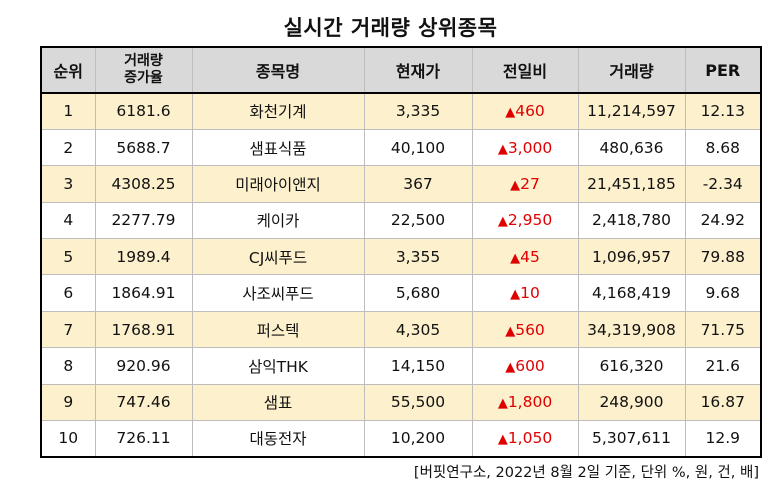 The height and width of the screenshot is (497, 781). Describe the element at coordinates (68, 293) in the screenshot. I see `rank-cell: 6` at that location.